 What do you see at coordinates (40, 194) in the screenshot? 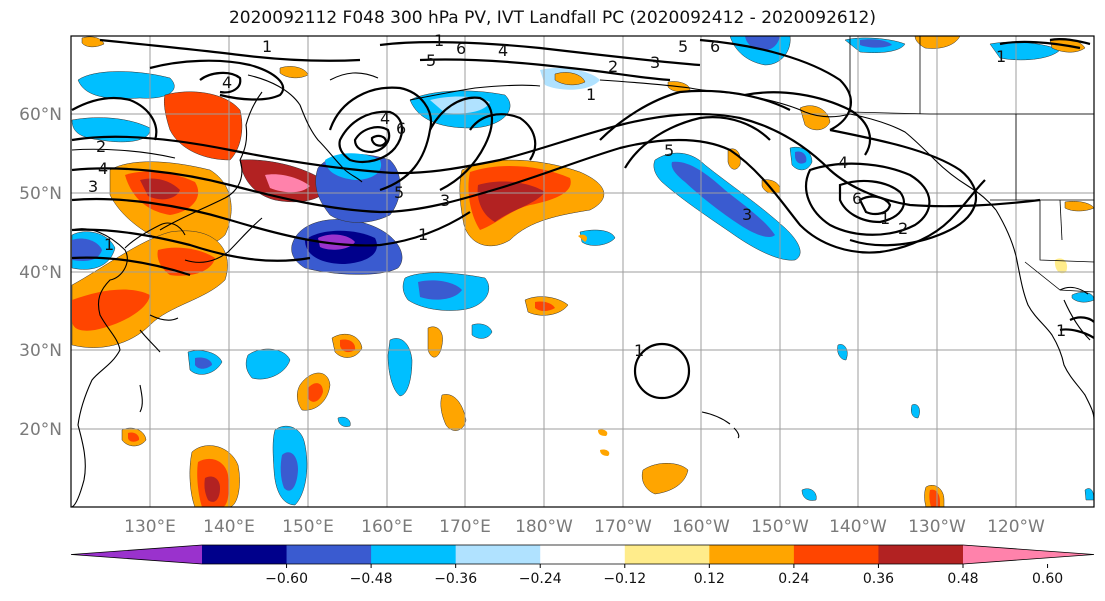
I see `lat-label: 50°N` at bounding box center [40, 194].